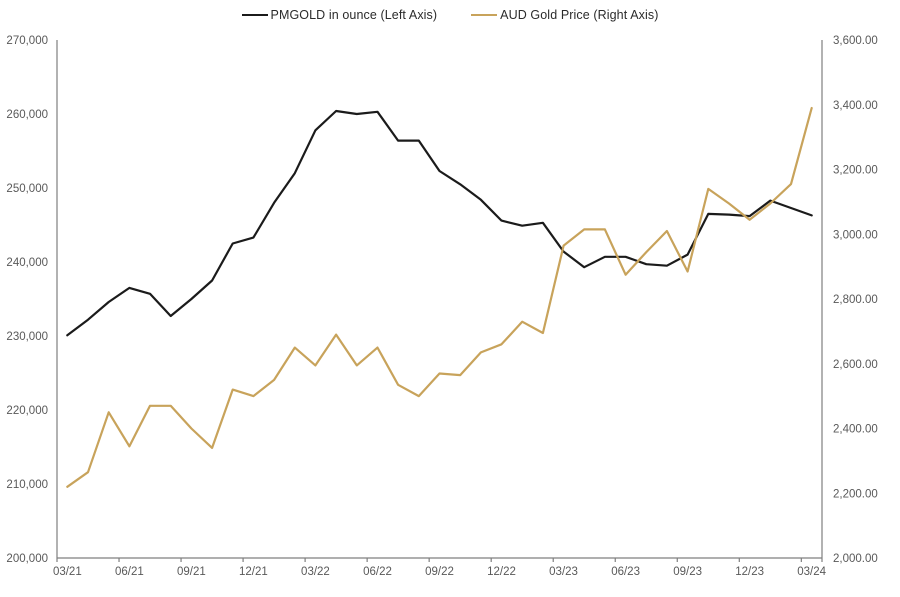 The width and height of the screenshot is (900, 597). I want to click on y-left-tick-label: 220,000, so click(27, 411).